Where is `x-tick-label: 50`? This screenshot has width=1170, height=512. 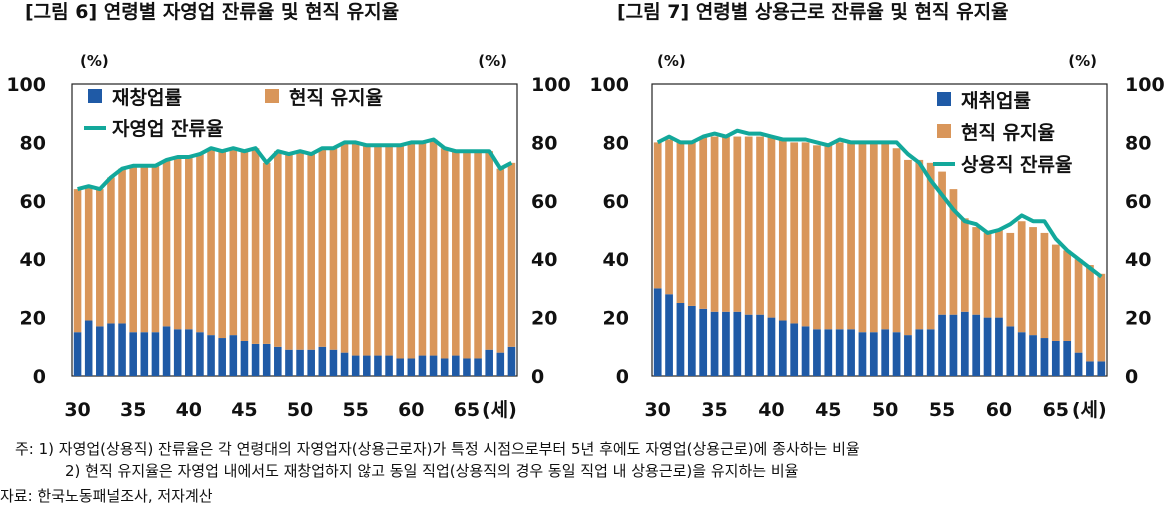
x-tick-label: 50 is located at coordinates (300, 410).